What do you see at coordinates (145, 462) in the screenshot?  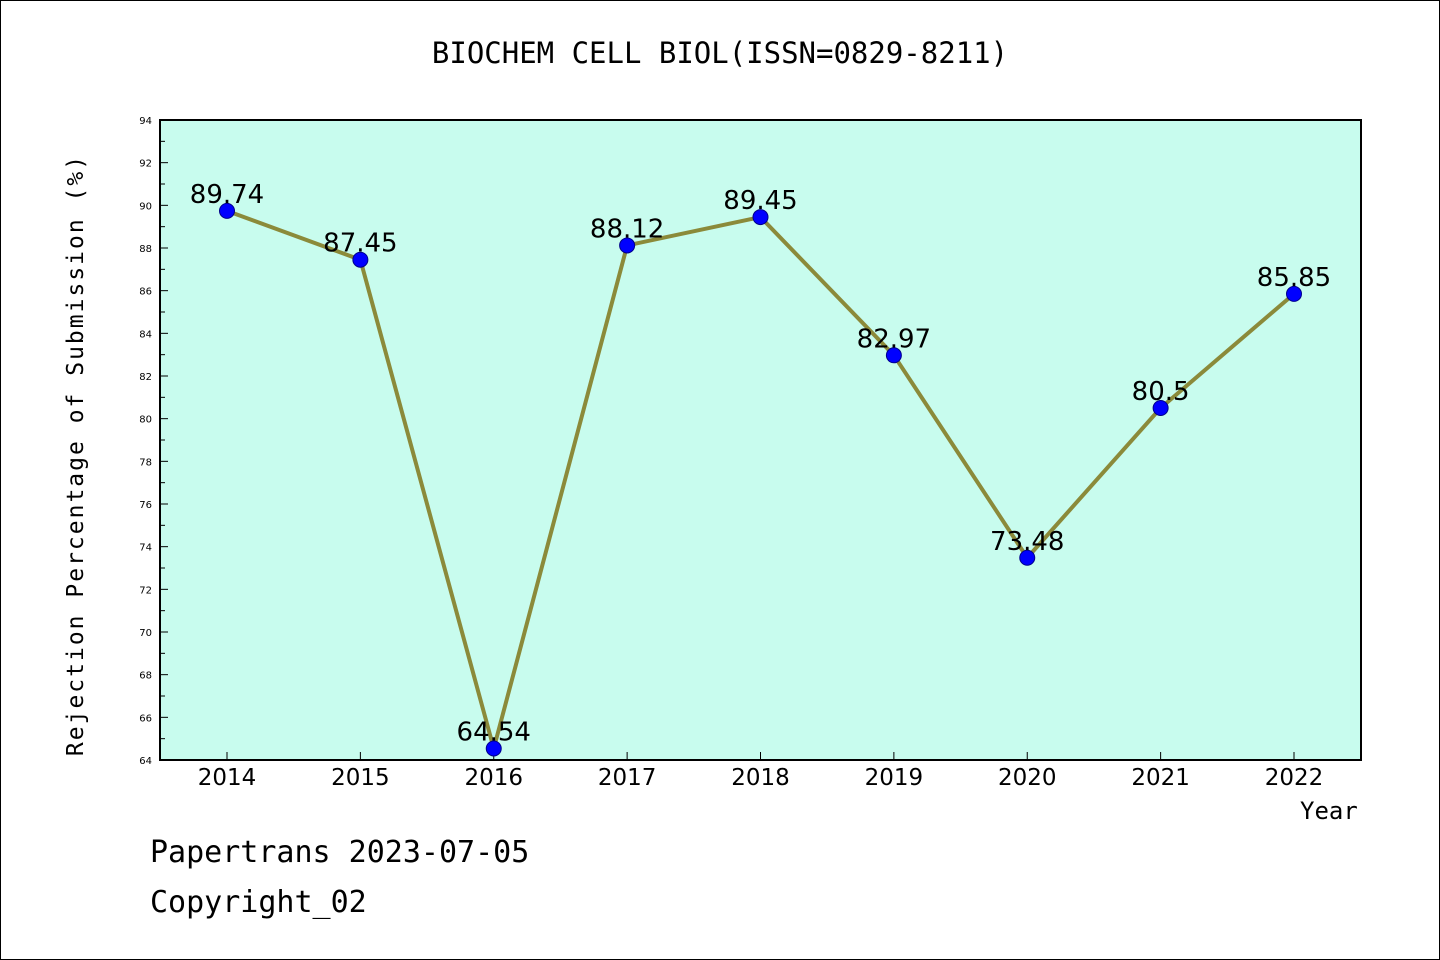 I see `y-tick-label: 78` at bounding box center [145, 462].